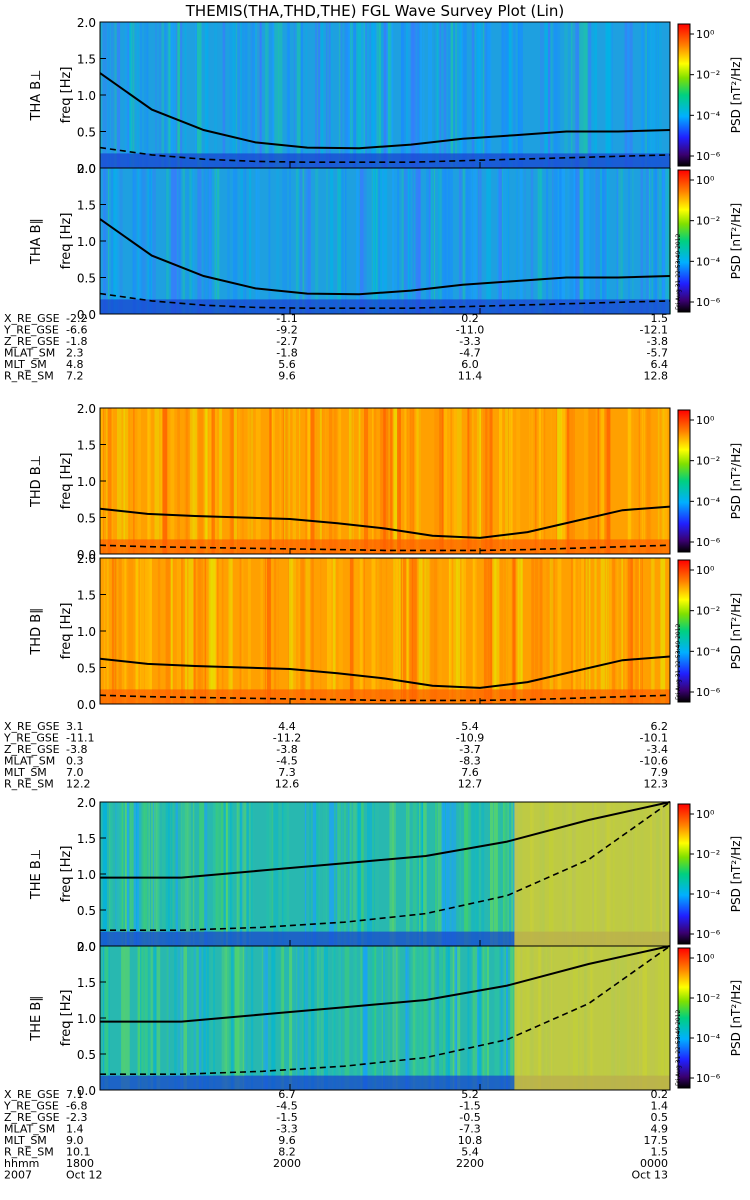 The image size is (750, 1200). I want to click on ephemeris-value: 0000, so click(654, 1163).